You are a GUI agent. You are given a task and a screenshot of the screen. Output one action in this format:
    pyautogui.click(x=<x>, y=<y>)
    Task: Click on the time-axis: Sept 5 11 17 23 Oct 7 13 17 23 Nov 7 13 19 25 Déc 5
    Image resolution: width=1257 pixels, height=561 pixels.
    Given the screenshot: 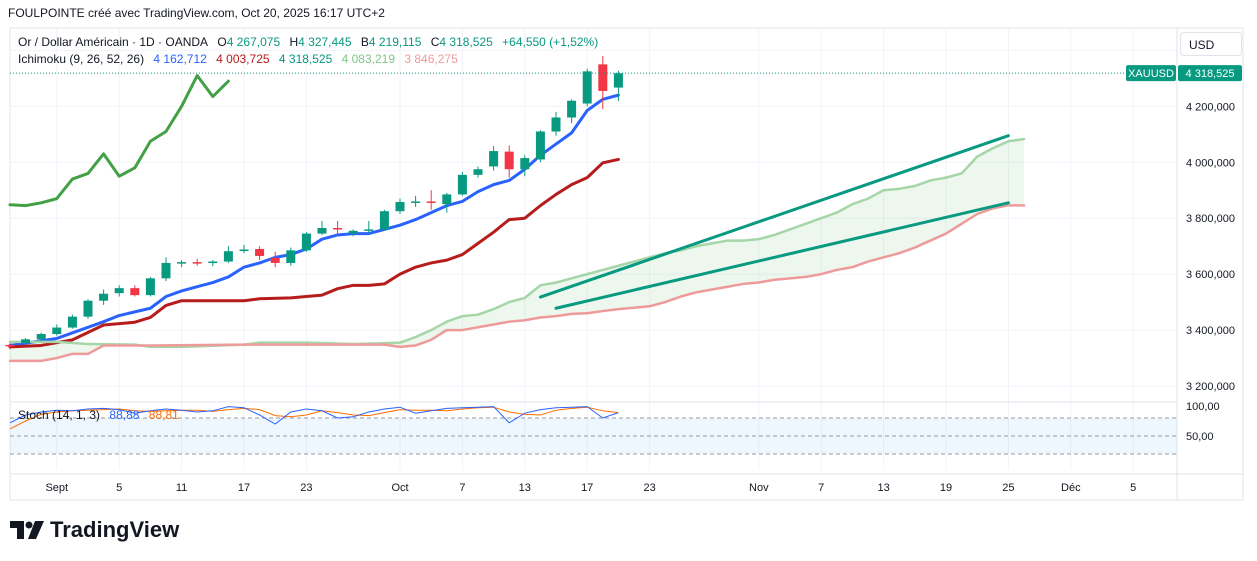 What is the action you would take?
    pyautogui.click(x=590, y=488)
    